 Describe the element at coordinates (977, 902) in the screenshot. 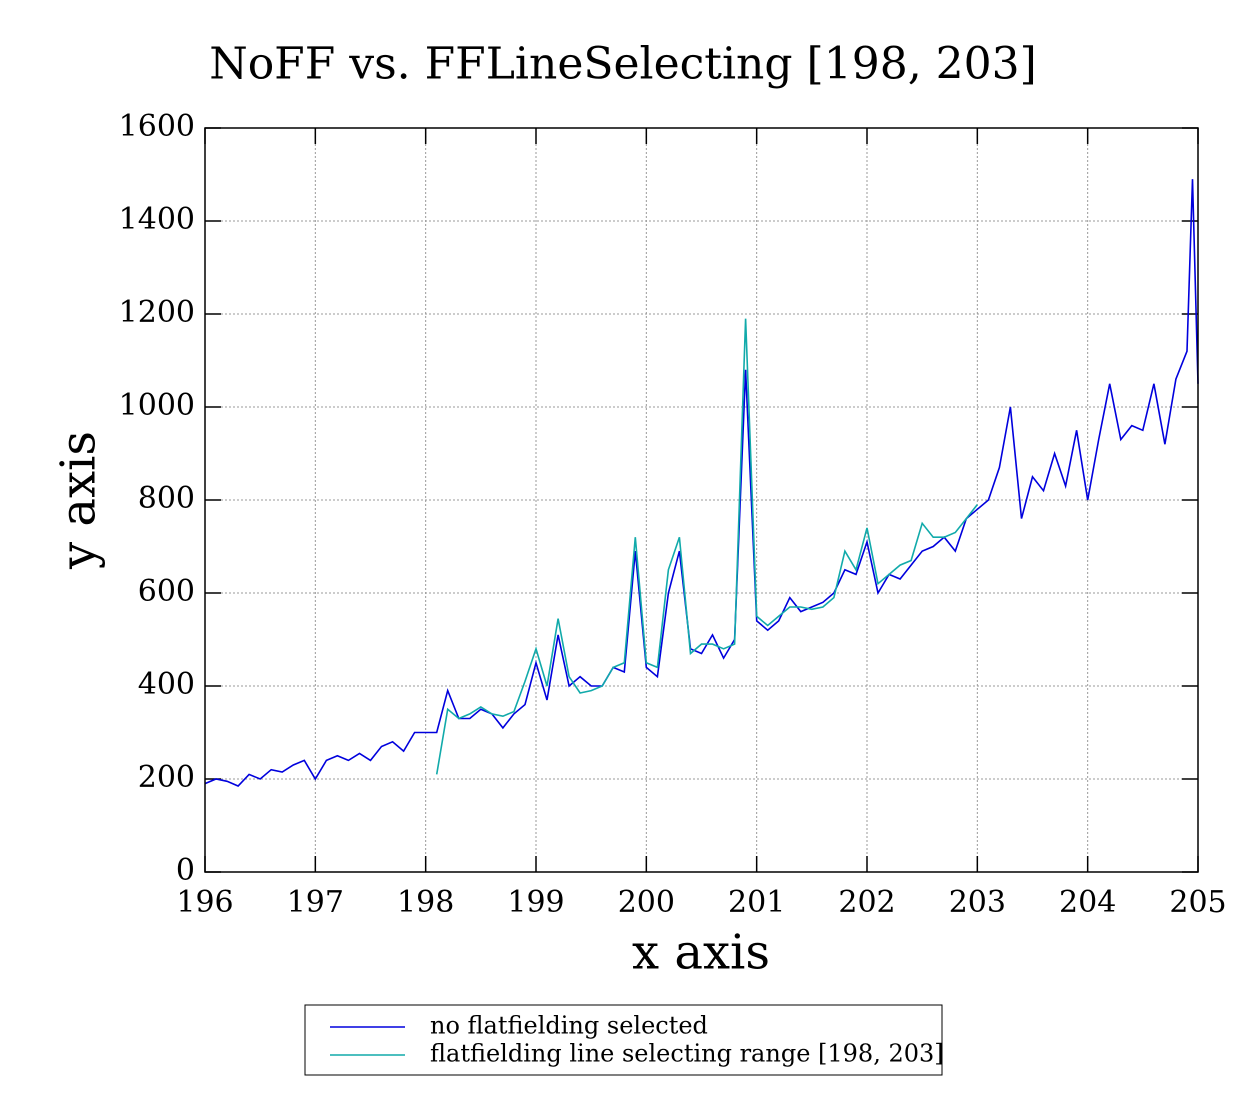

I see `x-tick-label: 203` at that location.